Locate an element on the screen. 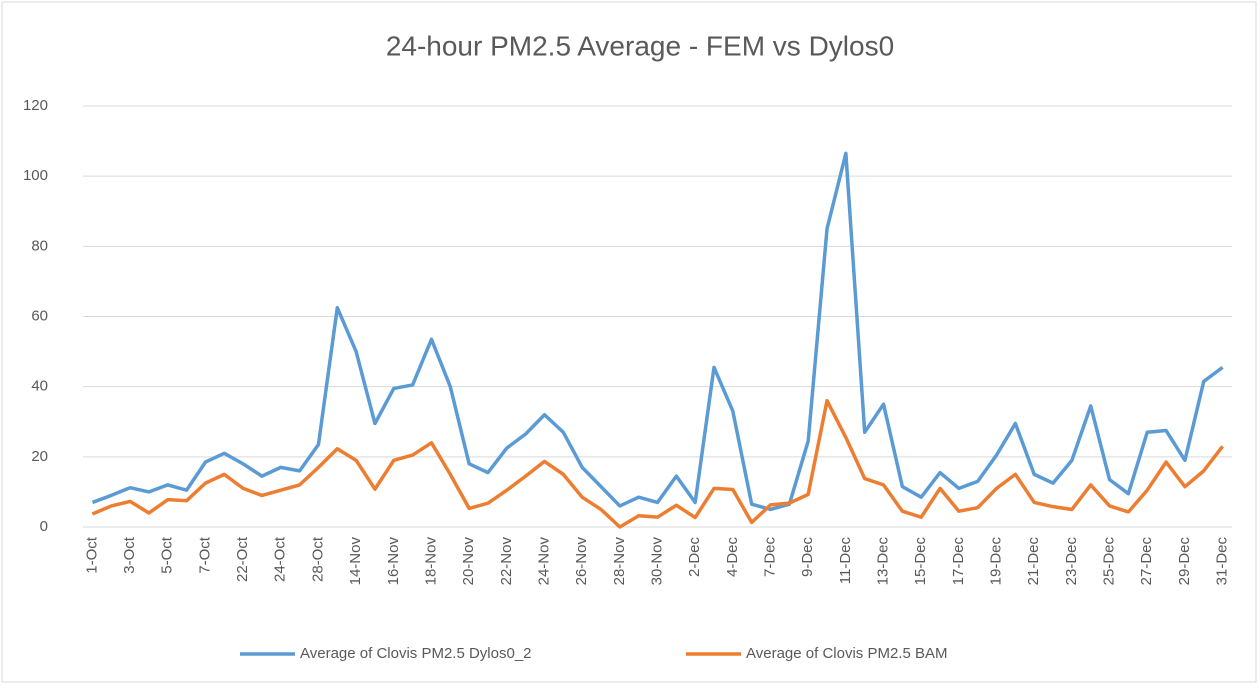  x-tick-label: 3-Oct is located at coordinates (129, 555).